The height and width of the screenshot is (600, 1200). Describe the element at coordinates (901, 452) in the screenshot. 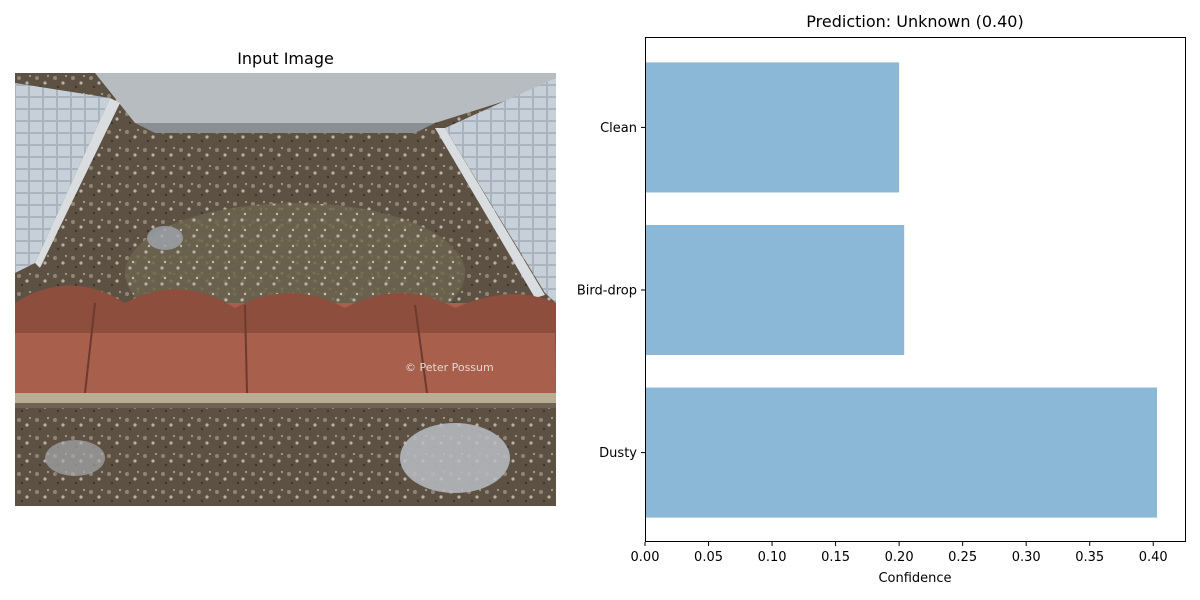

I see `bar-dusty` at that location.